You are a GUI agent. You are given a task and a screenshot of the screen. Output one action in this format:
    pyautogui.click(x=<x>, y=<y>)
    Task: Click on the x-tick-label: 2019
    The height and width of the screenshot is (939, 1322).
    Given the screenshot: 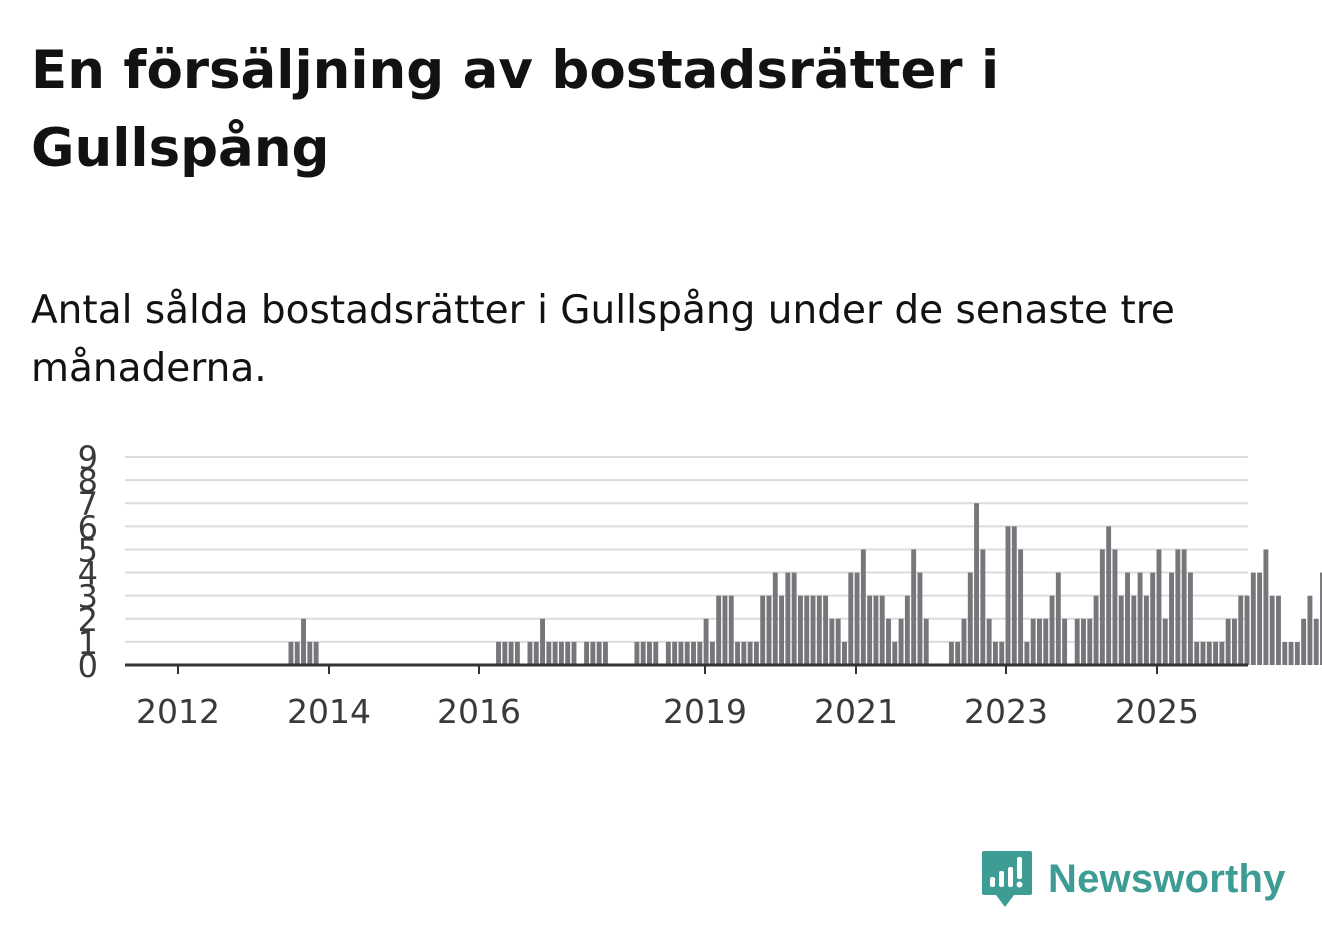 What is the action you would take?
    pyautogui.click(x=705, y=711)
    